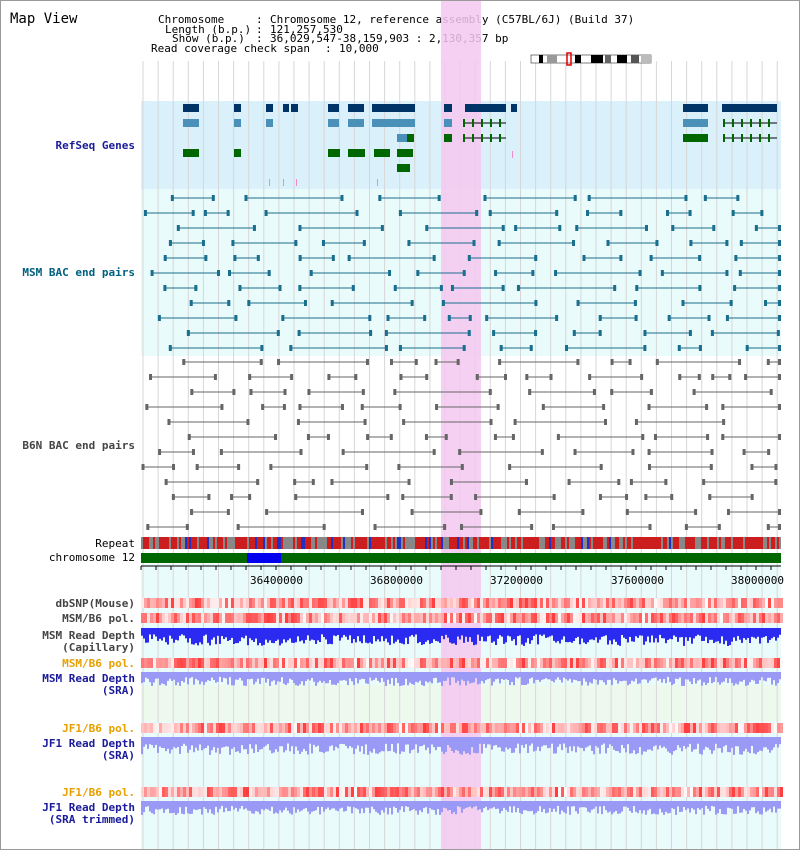 This screenshot has width=800, height=850. I want to click on ideogram-band, so click(578, 59).